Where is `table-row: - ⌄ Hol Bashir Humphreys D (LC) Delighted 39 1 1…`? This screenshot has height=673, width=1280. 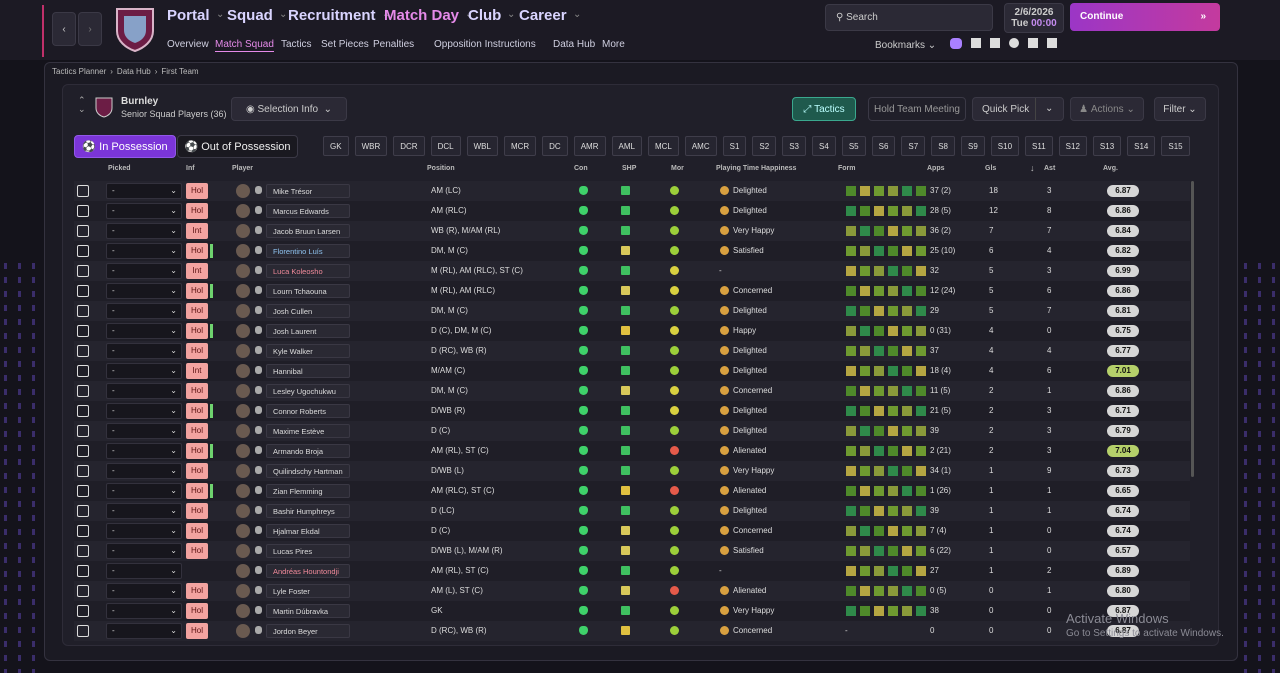
table-row: - ⌄ Hol Bashir Humphreys D (LC) Delighted 39 1 1… is located at coordinates (632, 511).